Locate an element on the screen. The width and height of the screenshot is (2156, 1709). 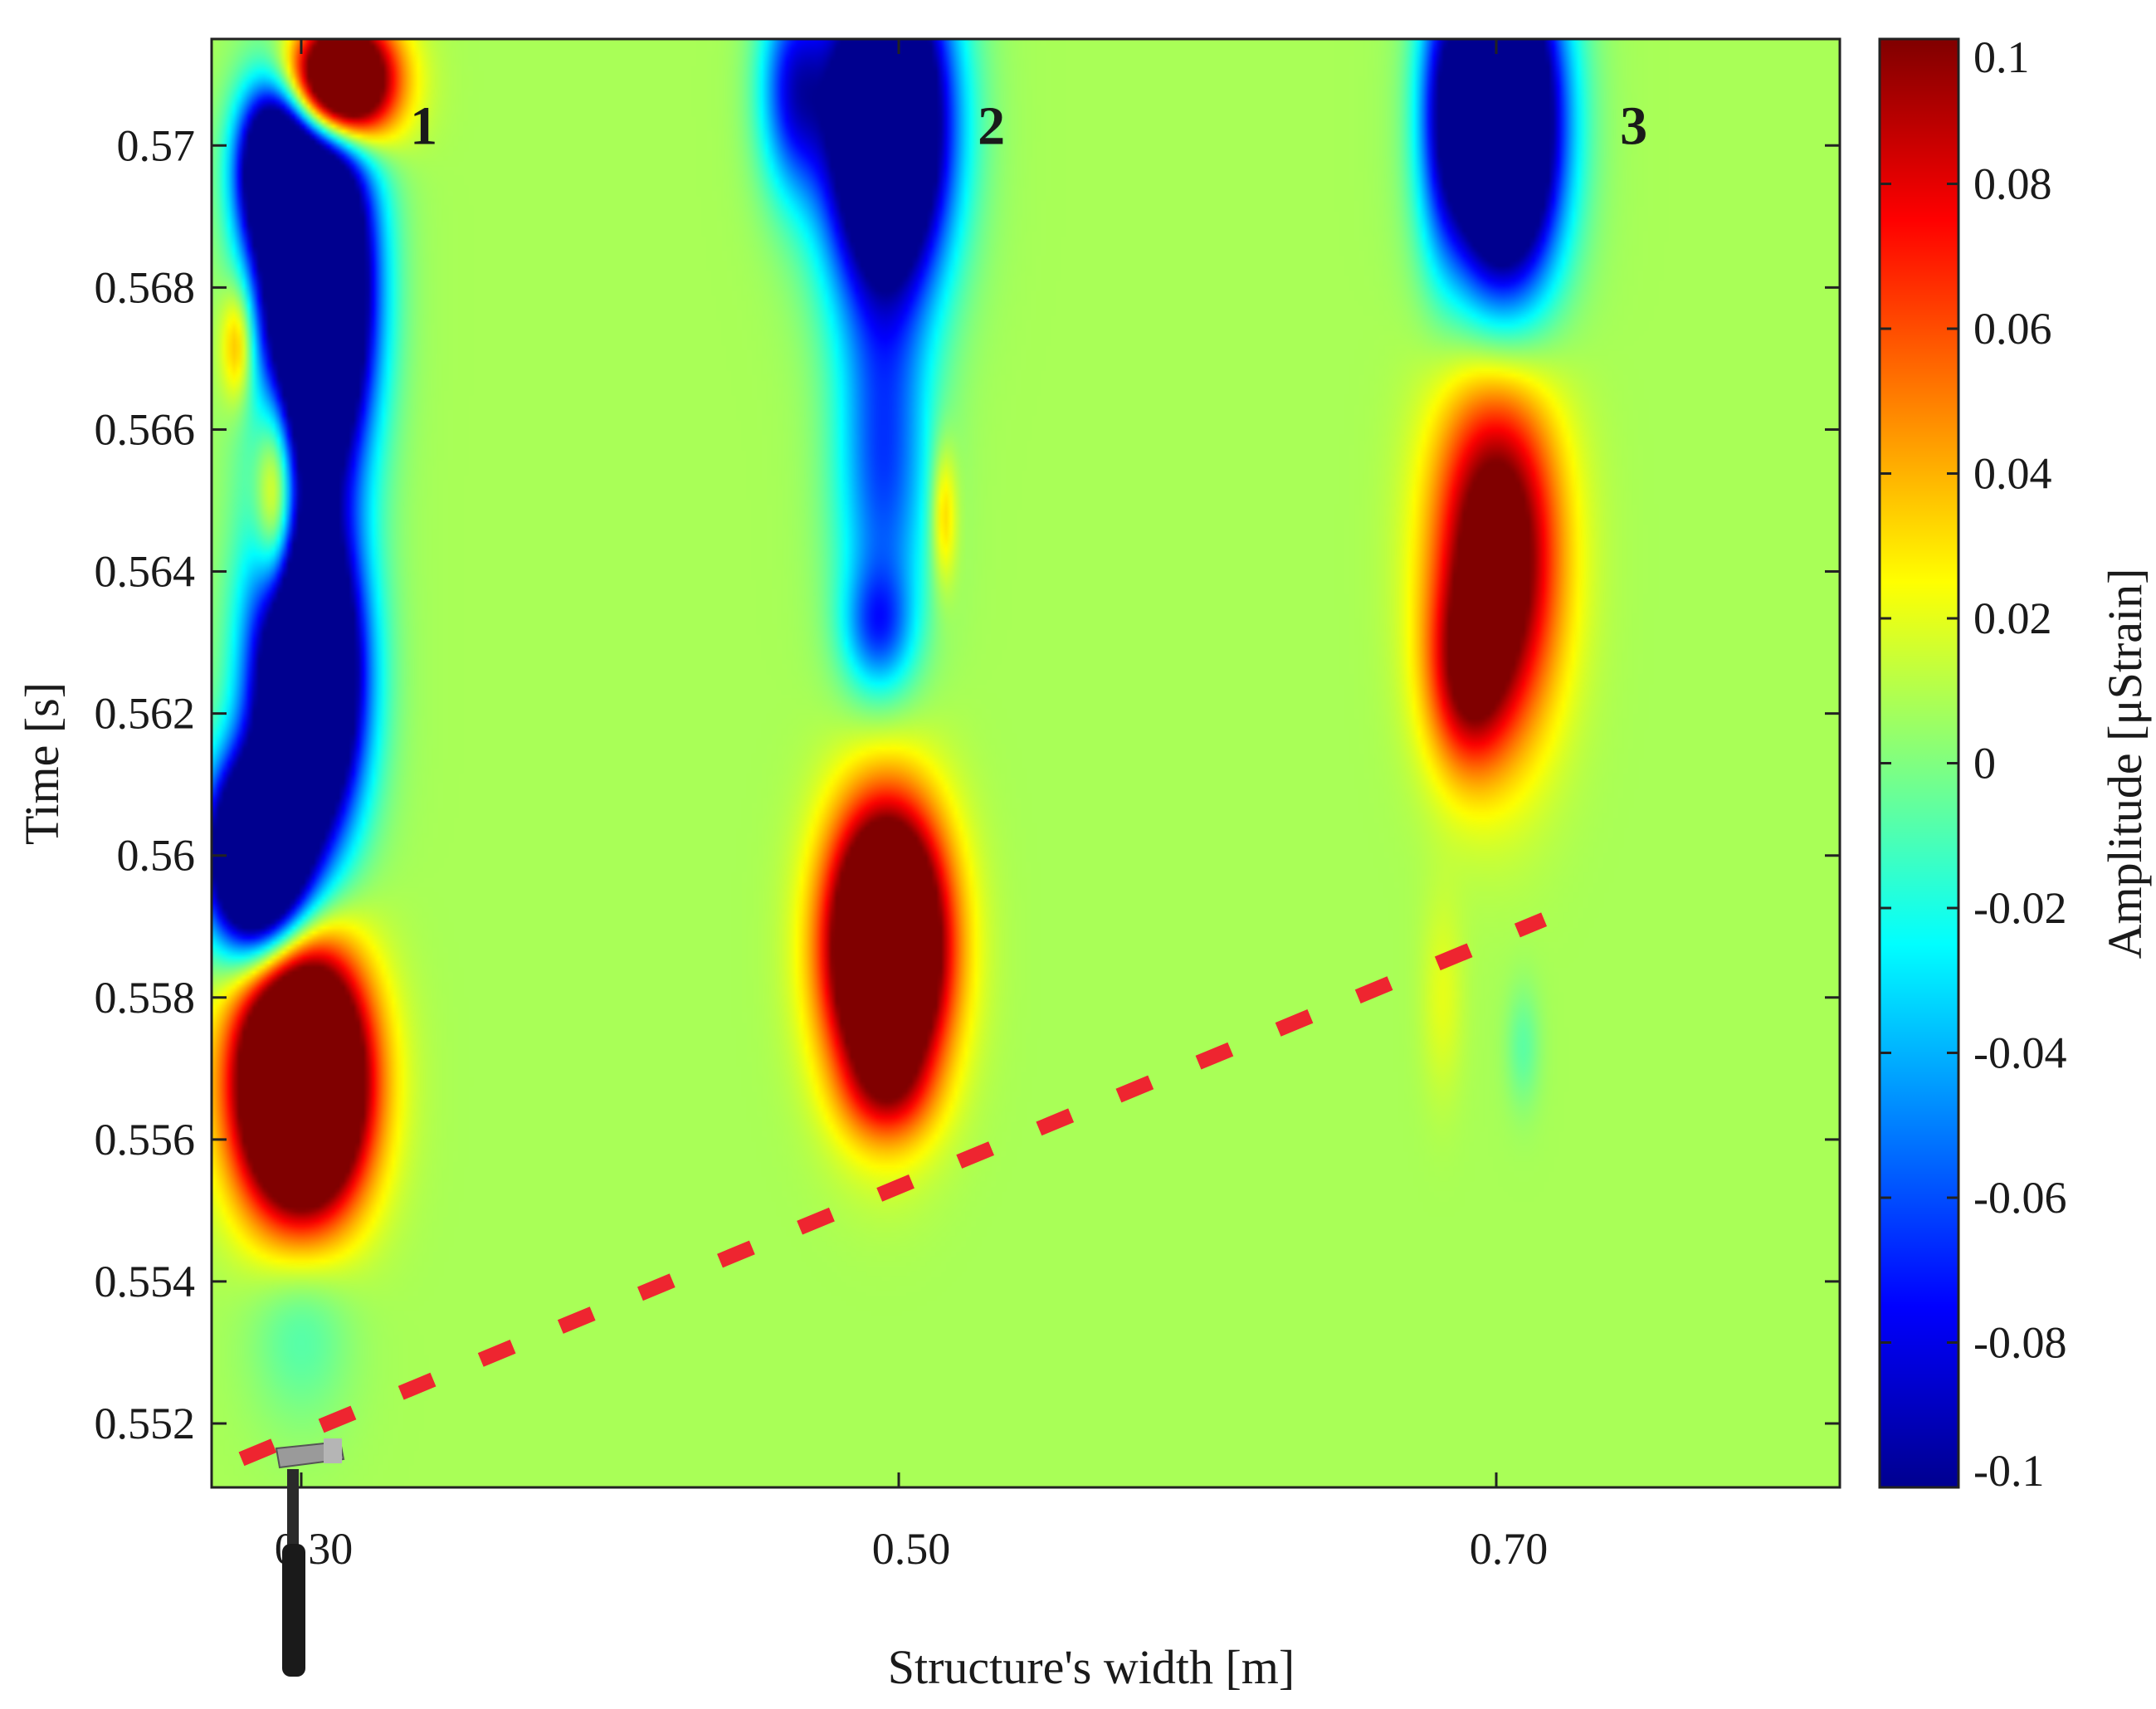
colorbar-tick-label: 0.02 is located at coordinates (2013, 618).